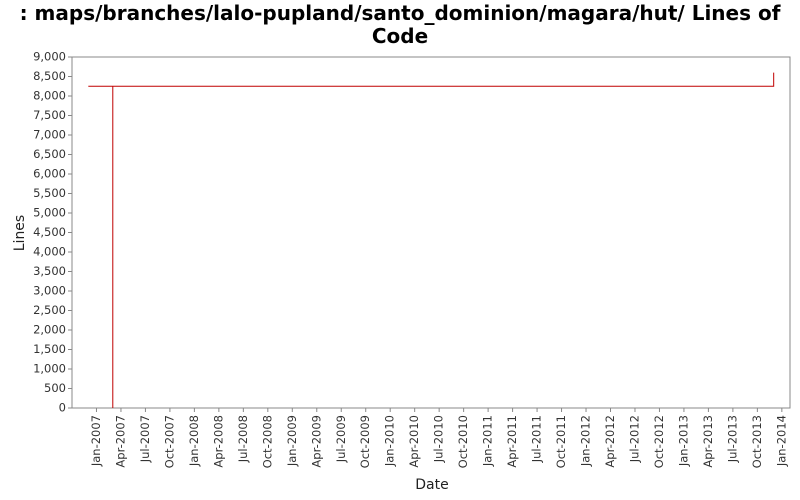 The height and width of the screenshot is (500, 800). Describe the element at coordinates (49, 193) in the screenshot. I see `y-tick-label: 5,500` at that location.